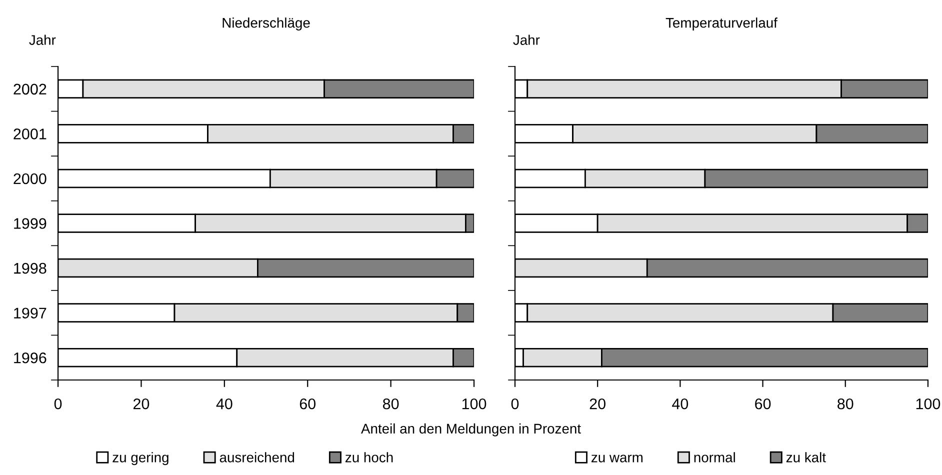 The image size is (942, 475). What do you see at coordinates (30, 134) in the screenshot?
I see `y-tick-label: 2001` at bounding box center [30, 134].